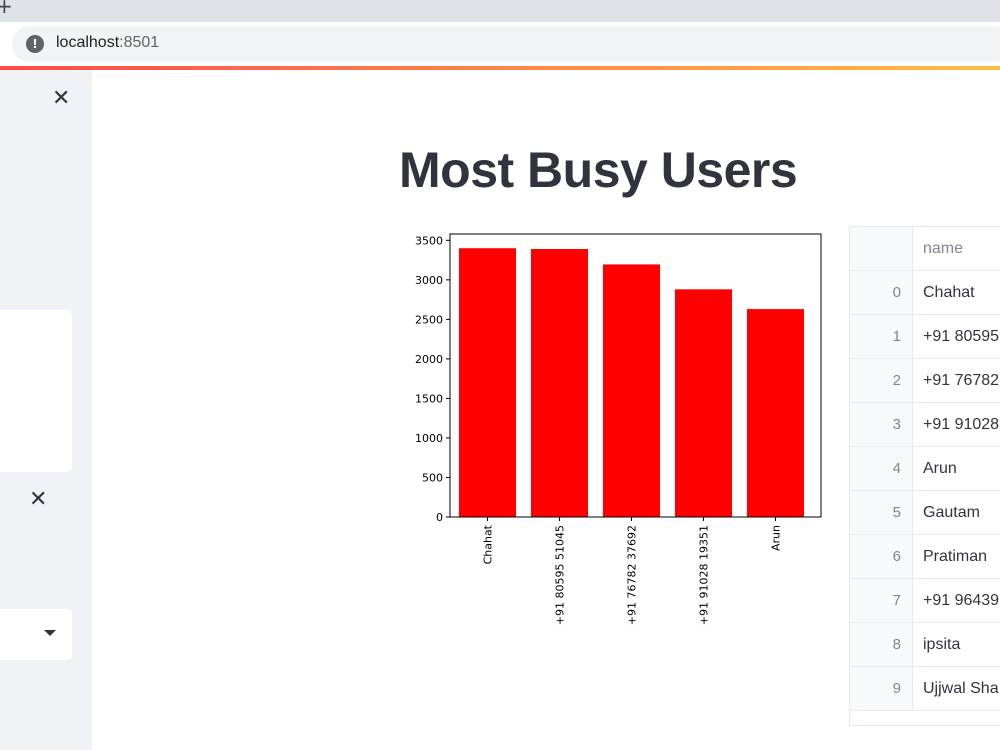 This screenshot has width=1000, height=750. Describe the element at coordinates (881, 600) in the screenshot. I see `row-index-cell: 7` at that location.